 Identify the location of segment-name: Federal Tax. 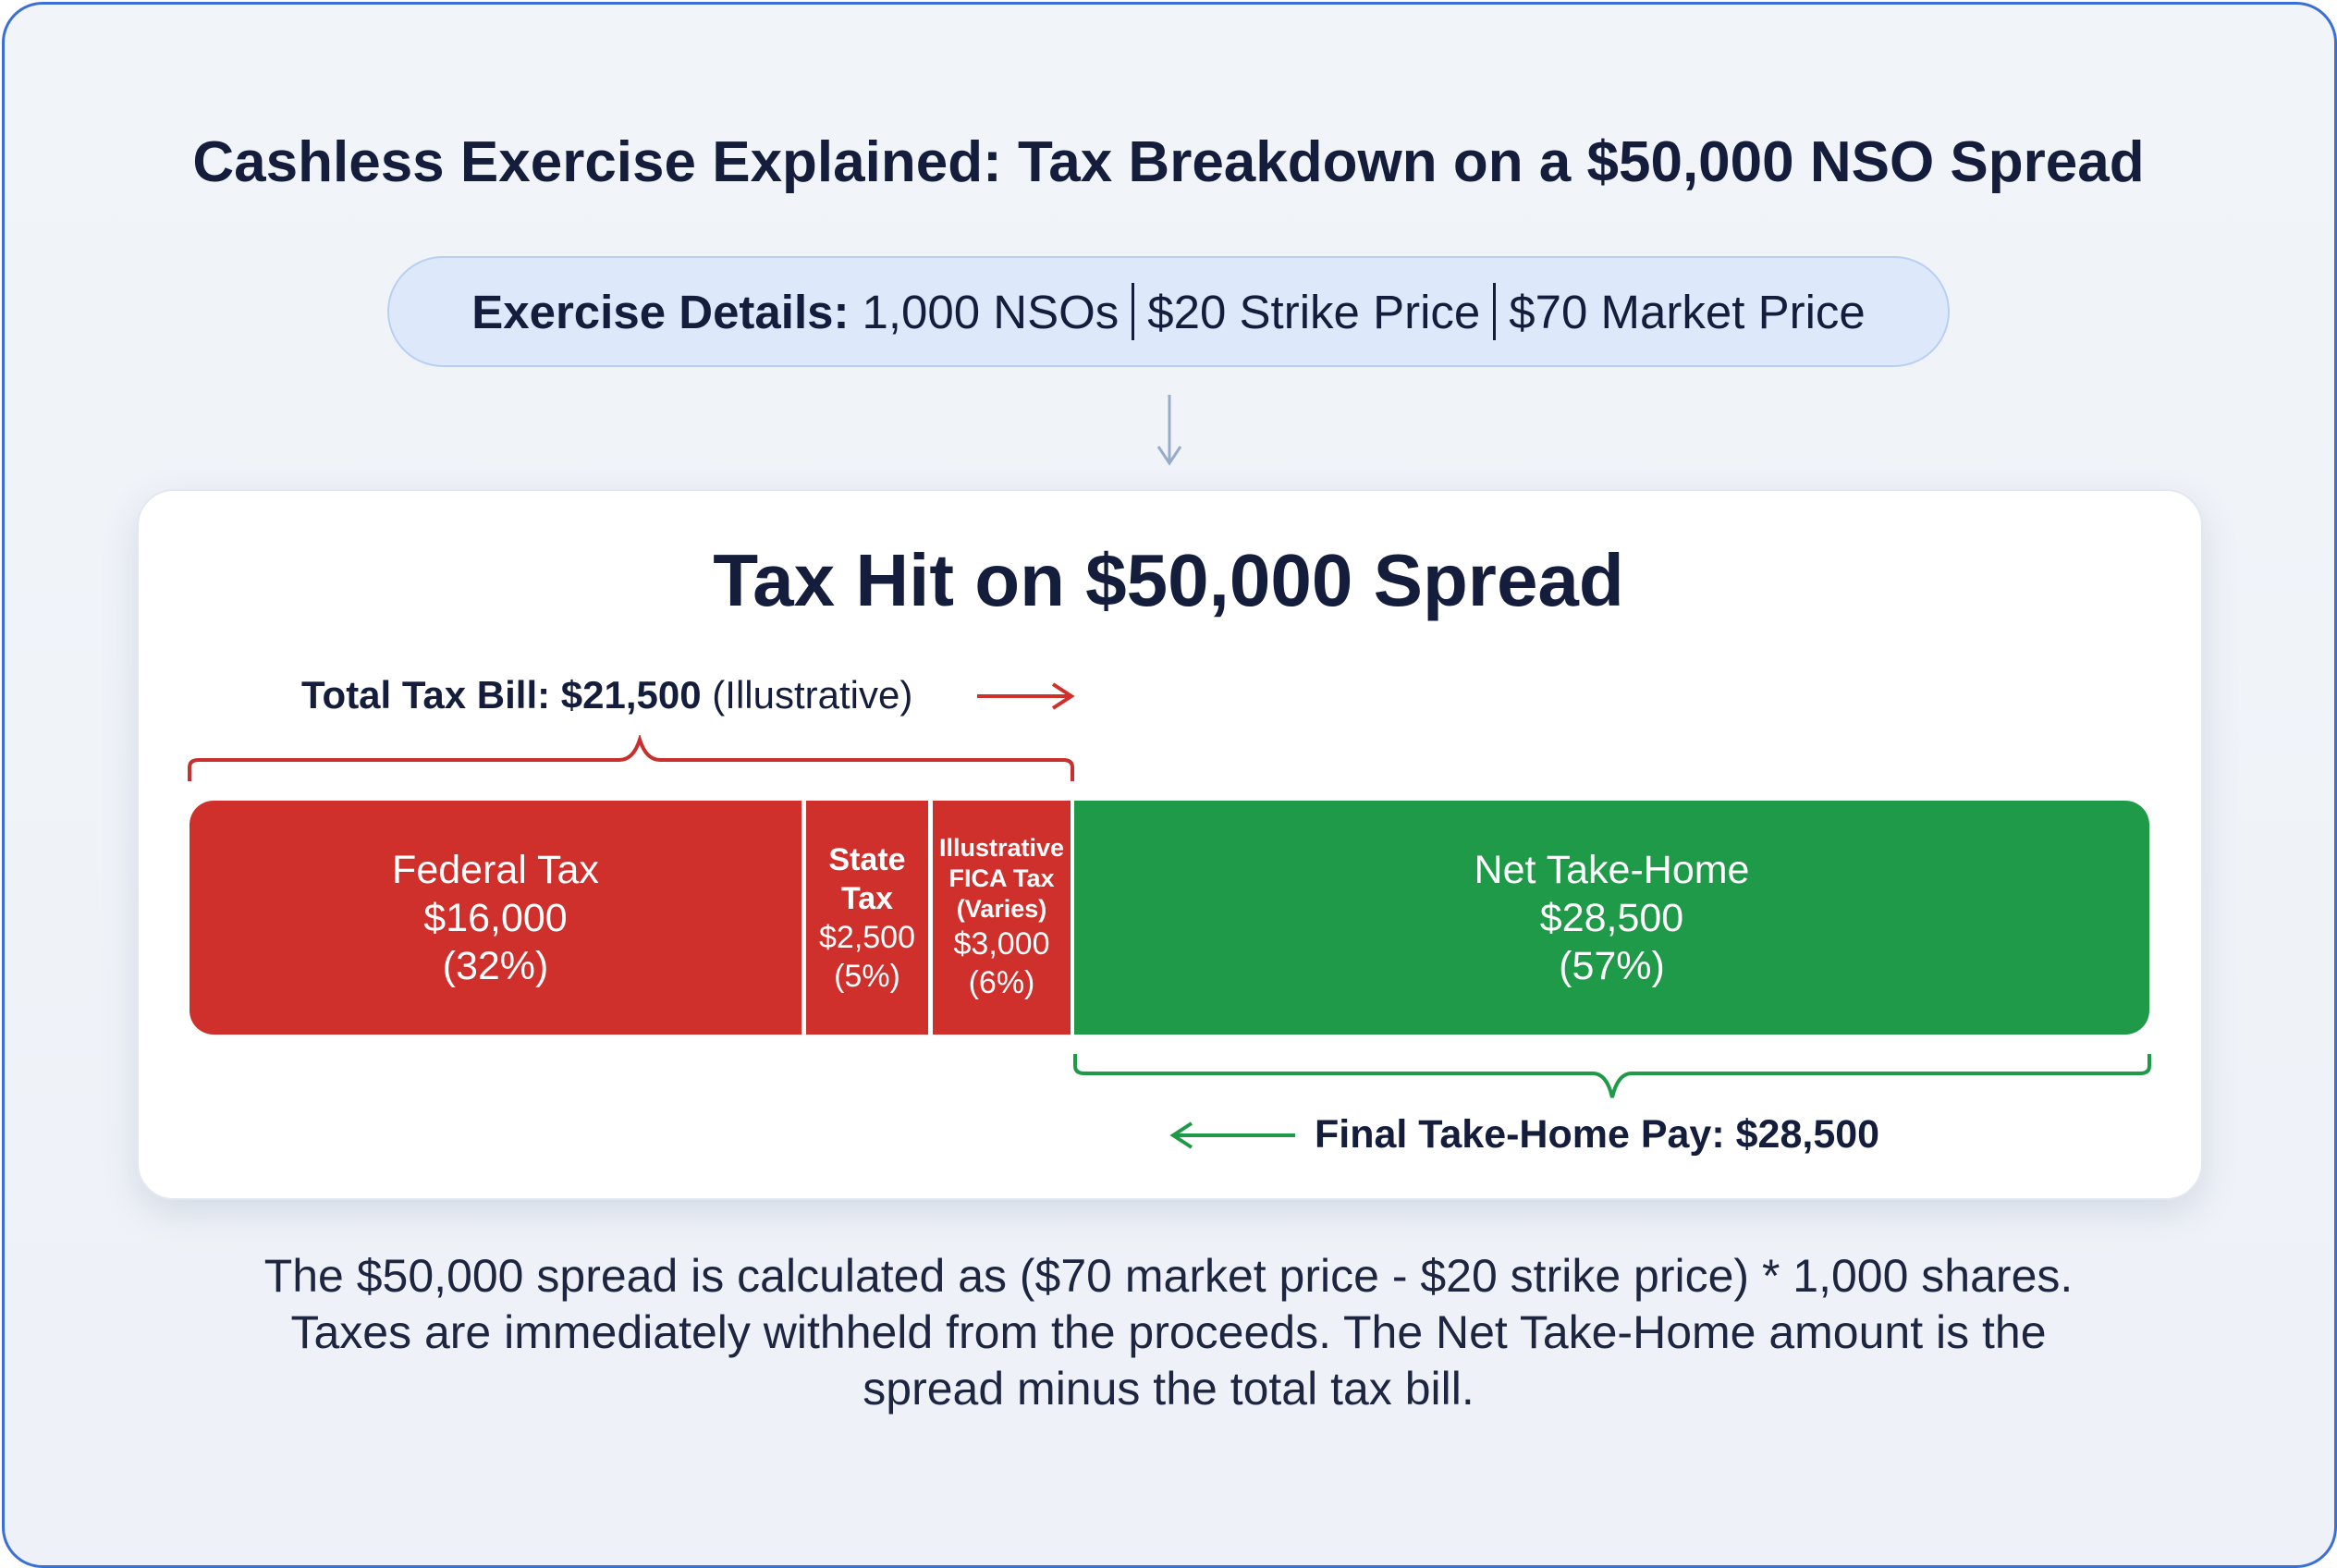
(495, 870).